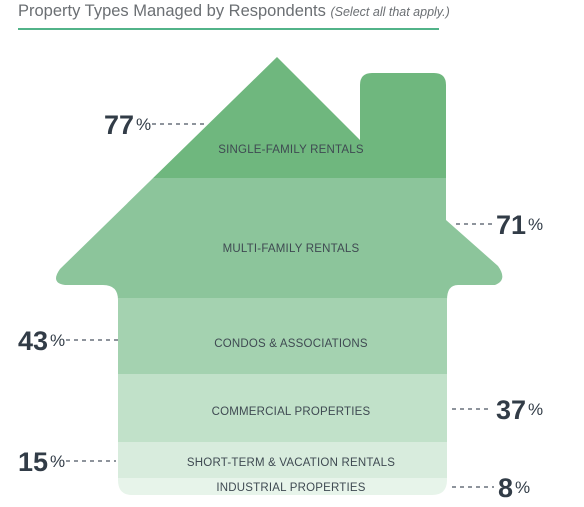  What do you see at coordinates (290, 488) in the screenshot?
I see `band-label-industrial-properties: INDUSTRIAL PROPERTIES` at bounding box center [290, 488].